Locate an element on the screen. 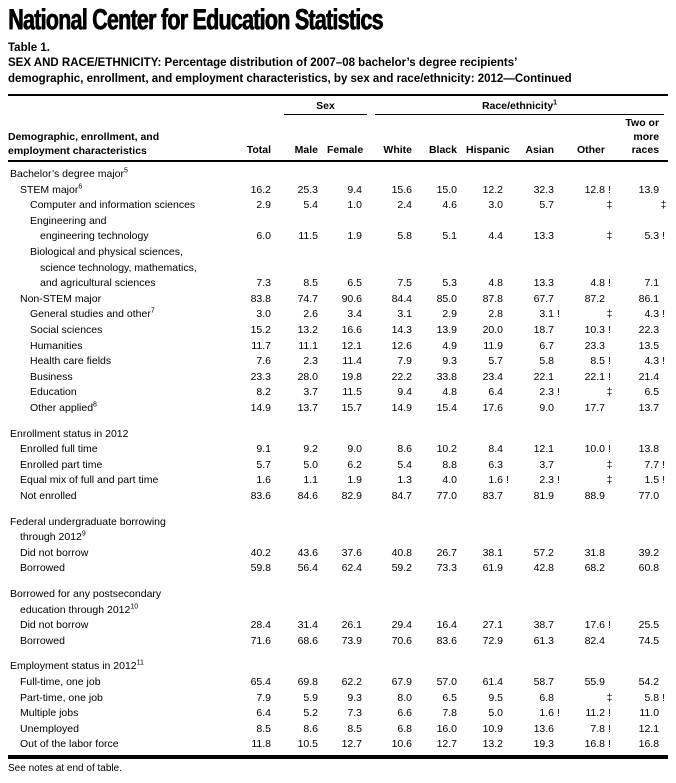 The height and width of the screenshot is (783, 676). row-label: Humanities is located at coordinates (56, 345).